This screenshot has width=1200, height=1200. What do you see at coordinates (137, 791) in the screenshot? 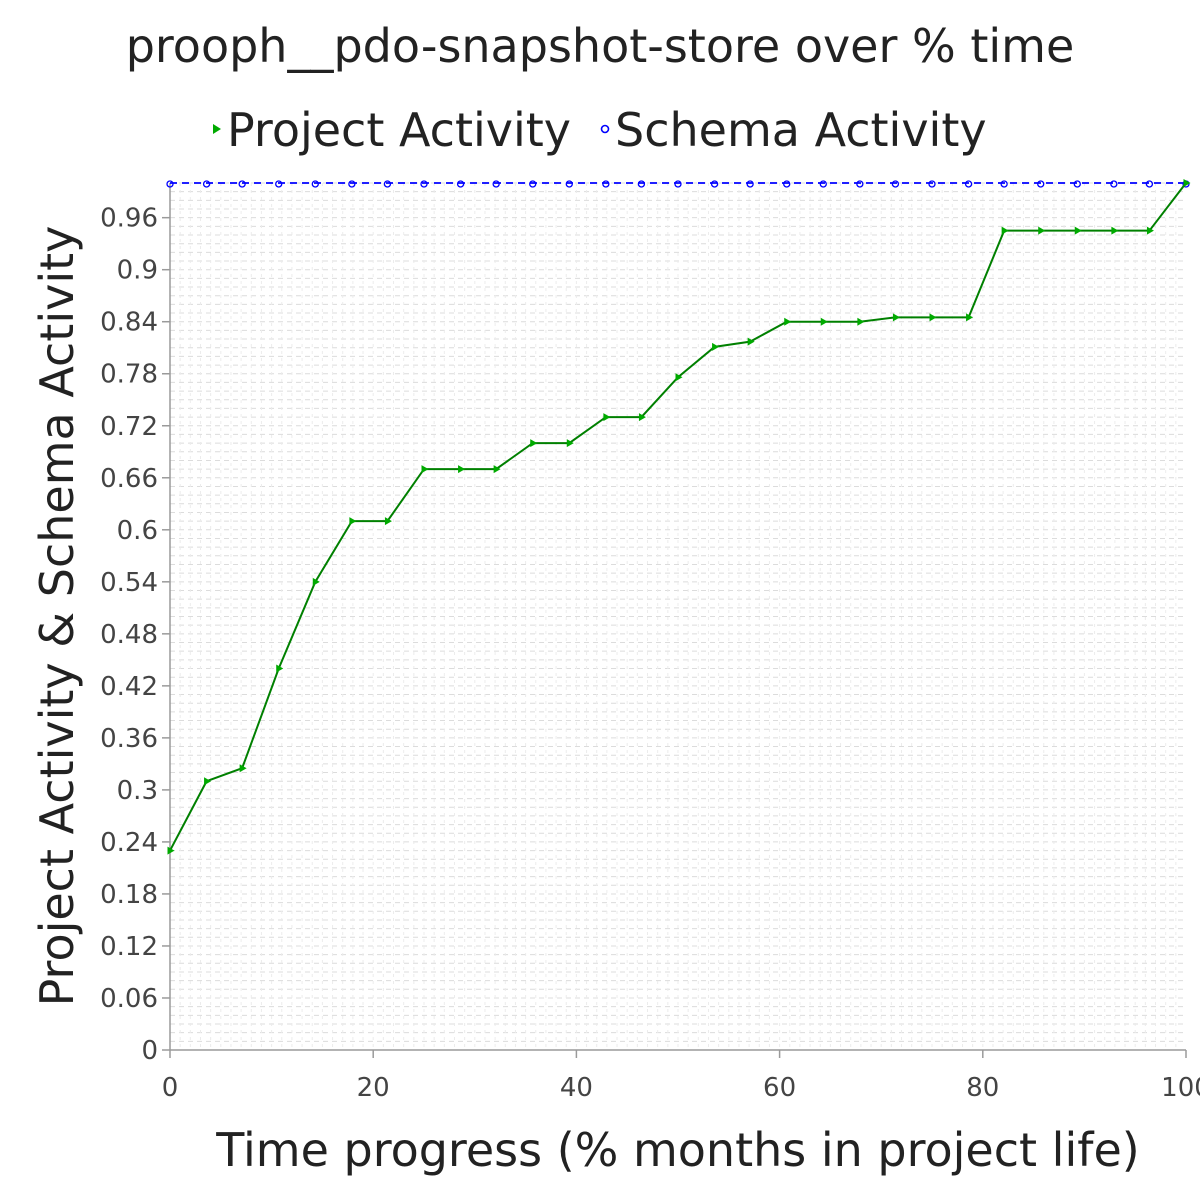
I see `y-tick-label: 0.3` at bounding box center [137, 791].